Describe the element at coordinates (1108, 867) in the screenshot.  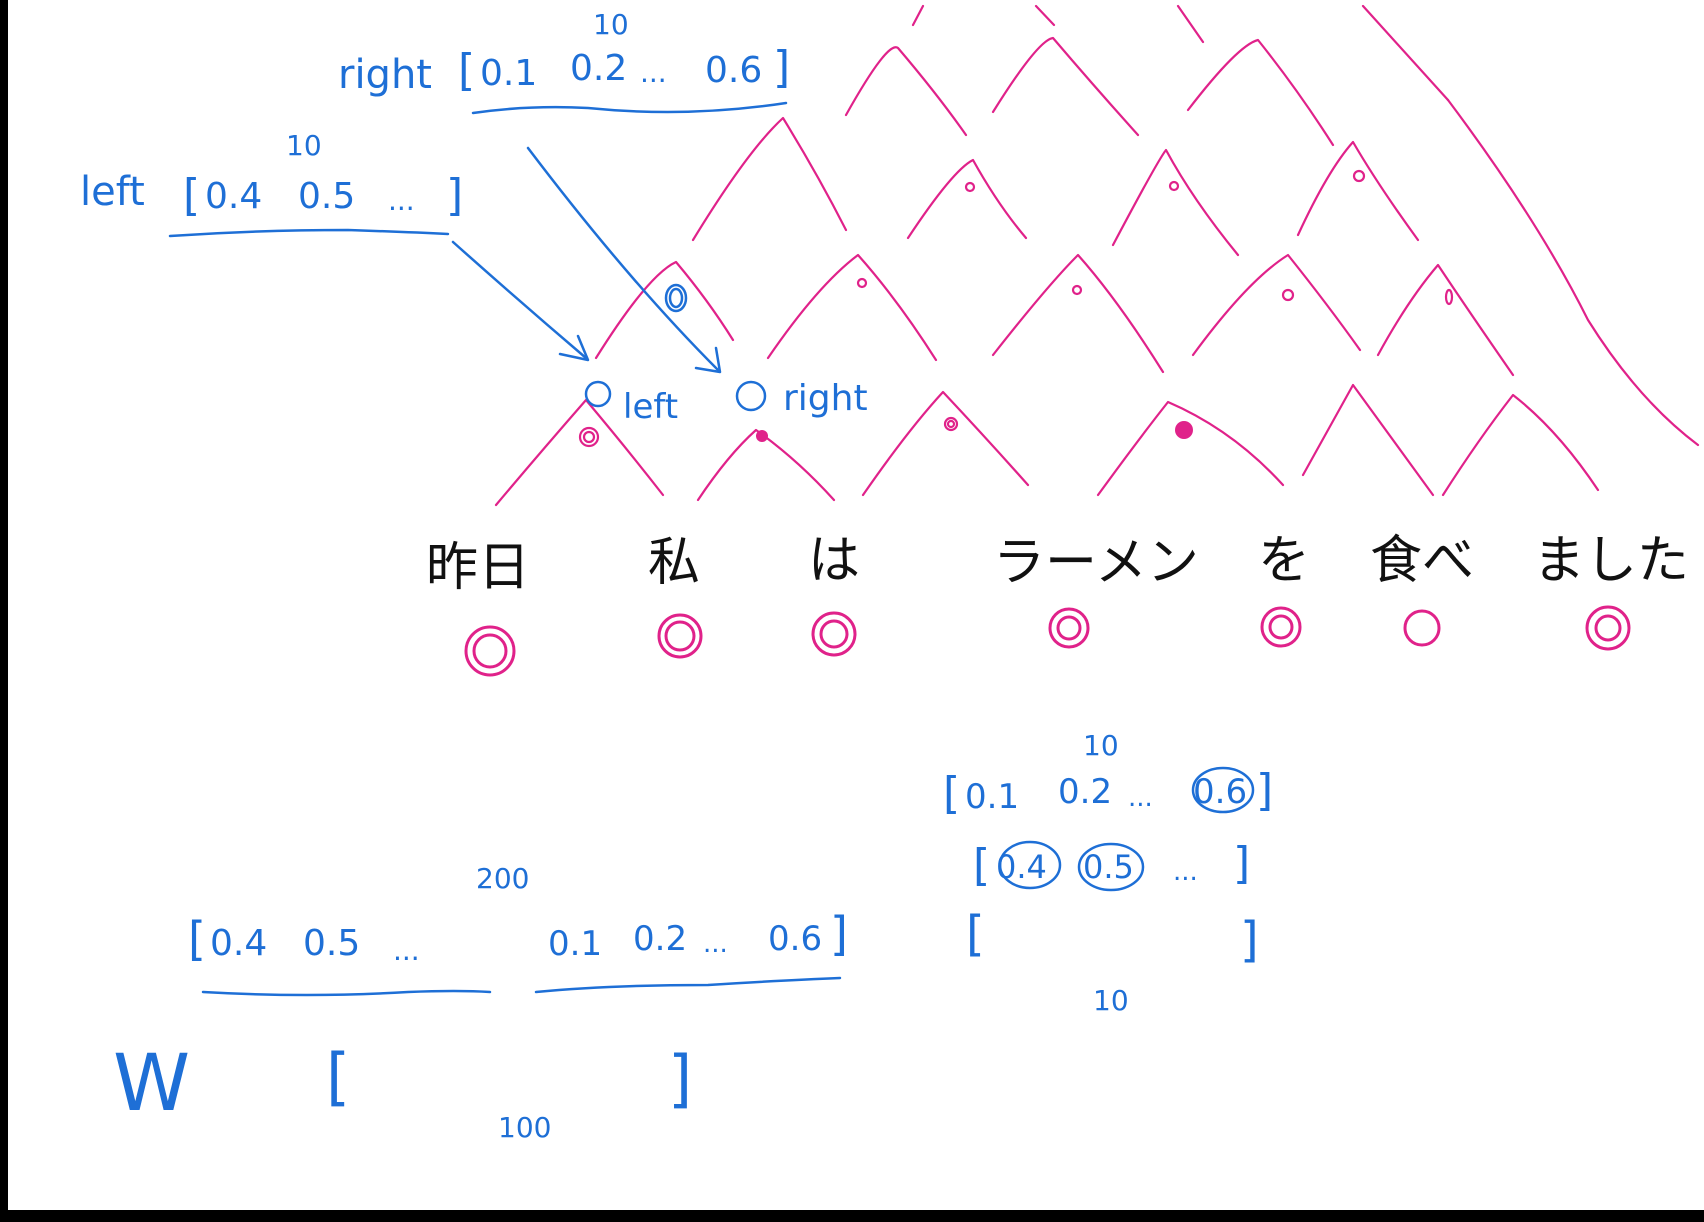
I see `row2-value-2: 0.5` at that location.